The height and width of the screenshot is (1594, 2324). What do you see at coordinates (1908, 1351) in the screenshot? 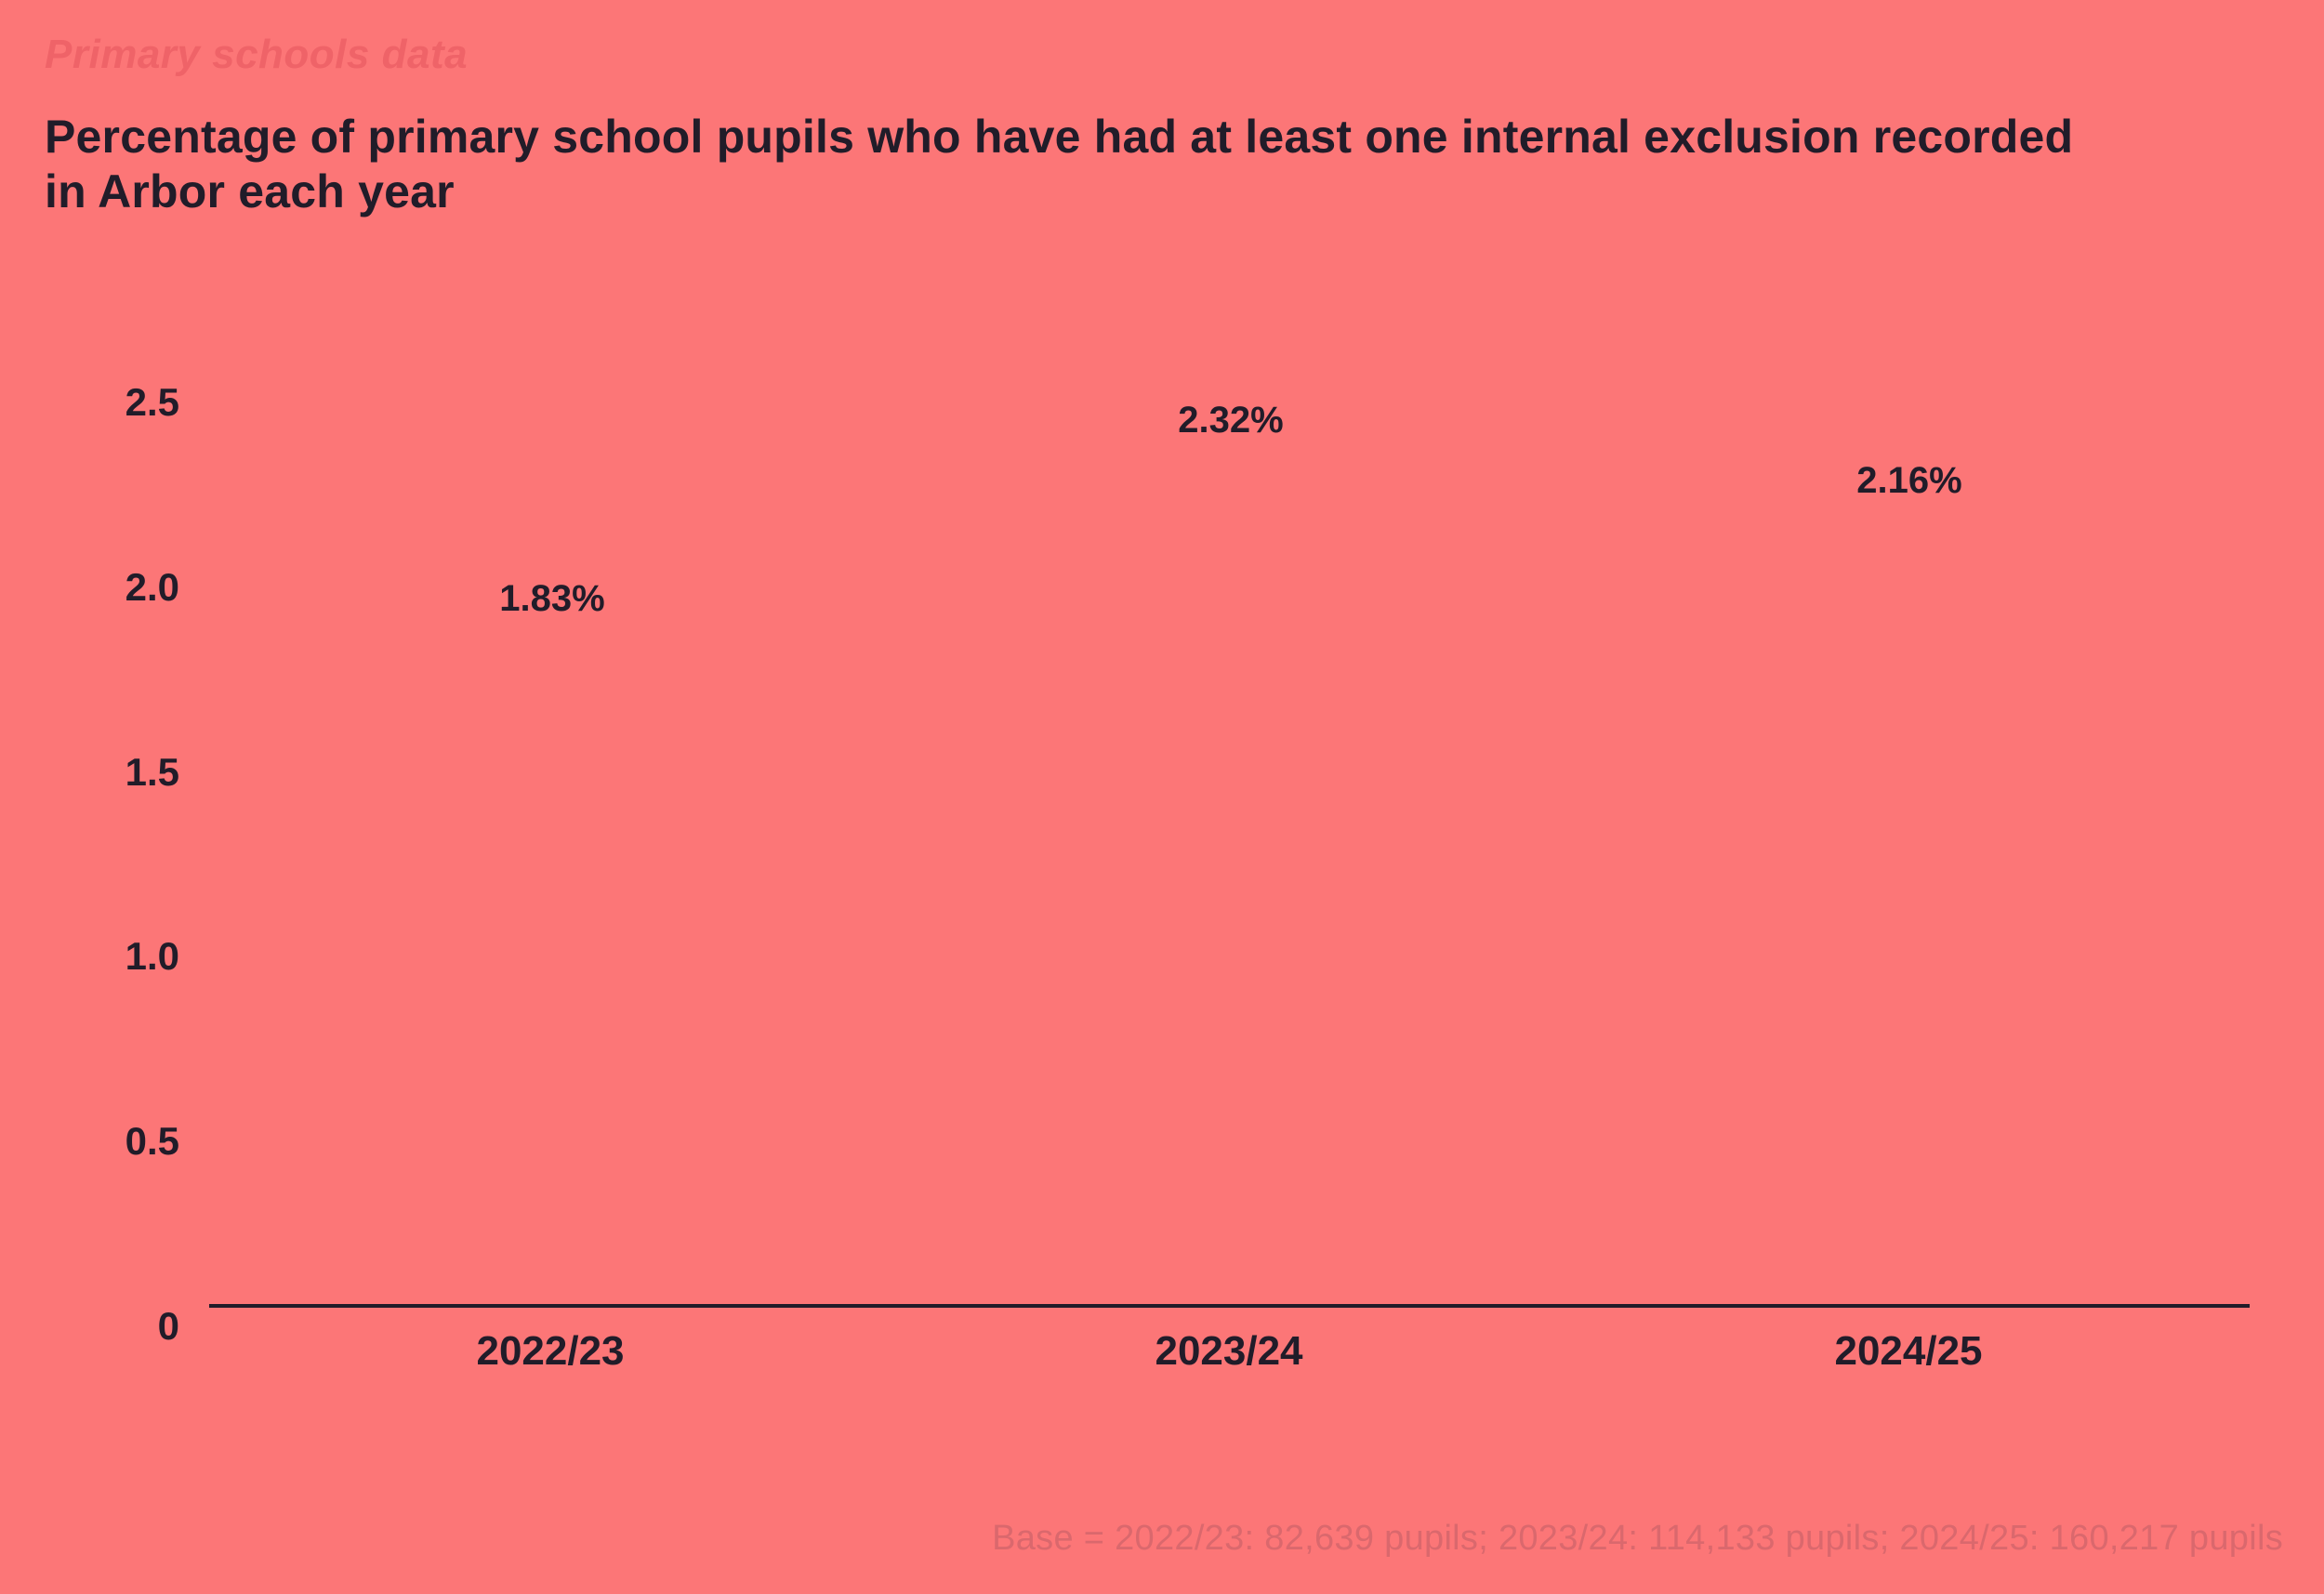
I see `x-tick-label-2024-25: 2024/25` at bounding box center [1908, 1351].